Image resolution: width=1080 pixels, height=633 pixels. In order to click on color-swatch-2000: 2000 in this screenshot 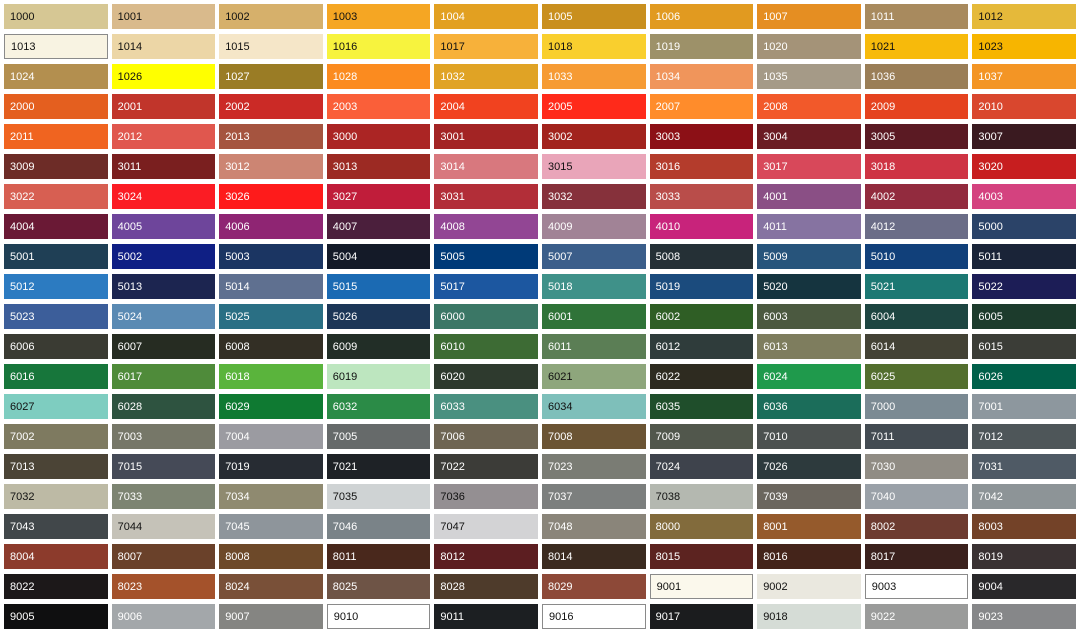, I will do `click(56, 106)`.